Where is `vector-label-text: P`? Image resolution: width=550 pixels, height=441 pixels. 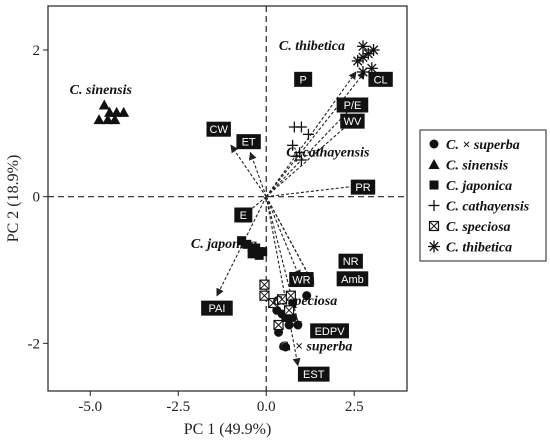
vector-label-text: P is located at coordinates (302, 80).